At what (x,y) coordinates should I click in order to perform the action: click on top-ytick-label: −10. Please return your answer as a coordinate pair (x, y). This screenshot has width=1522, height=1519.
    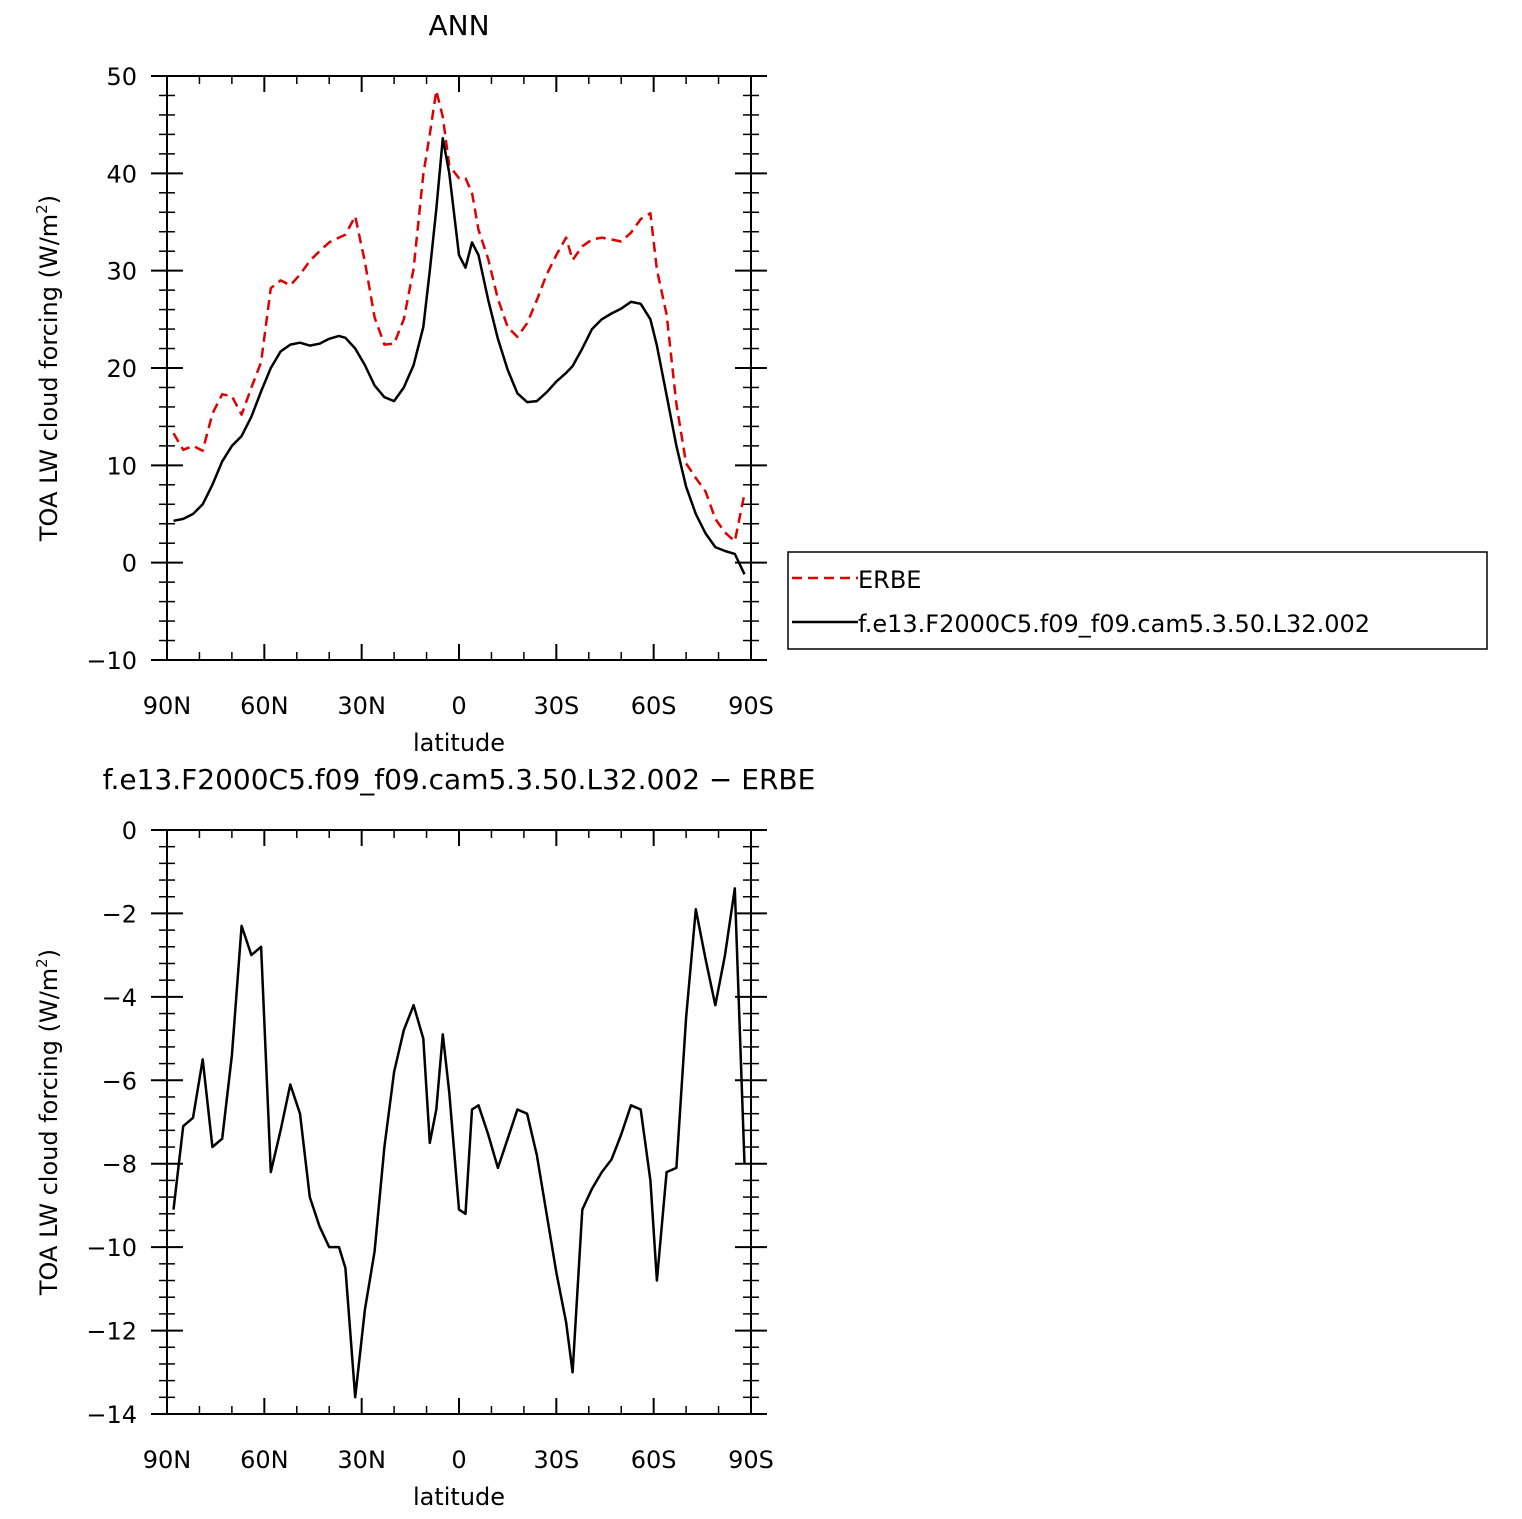
    Looking at the image, I should click on (111, 661).